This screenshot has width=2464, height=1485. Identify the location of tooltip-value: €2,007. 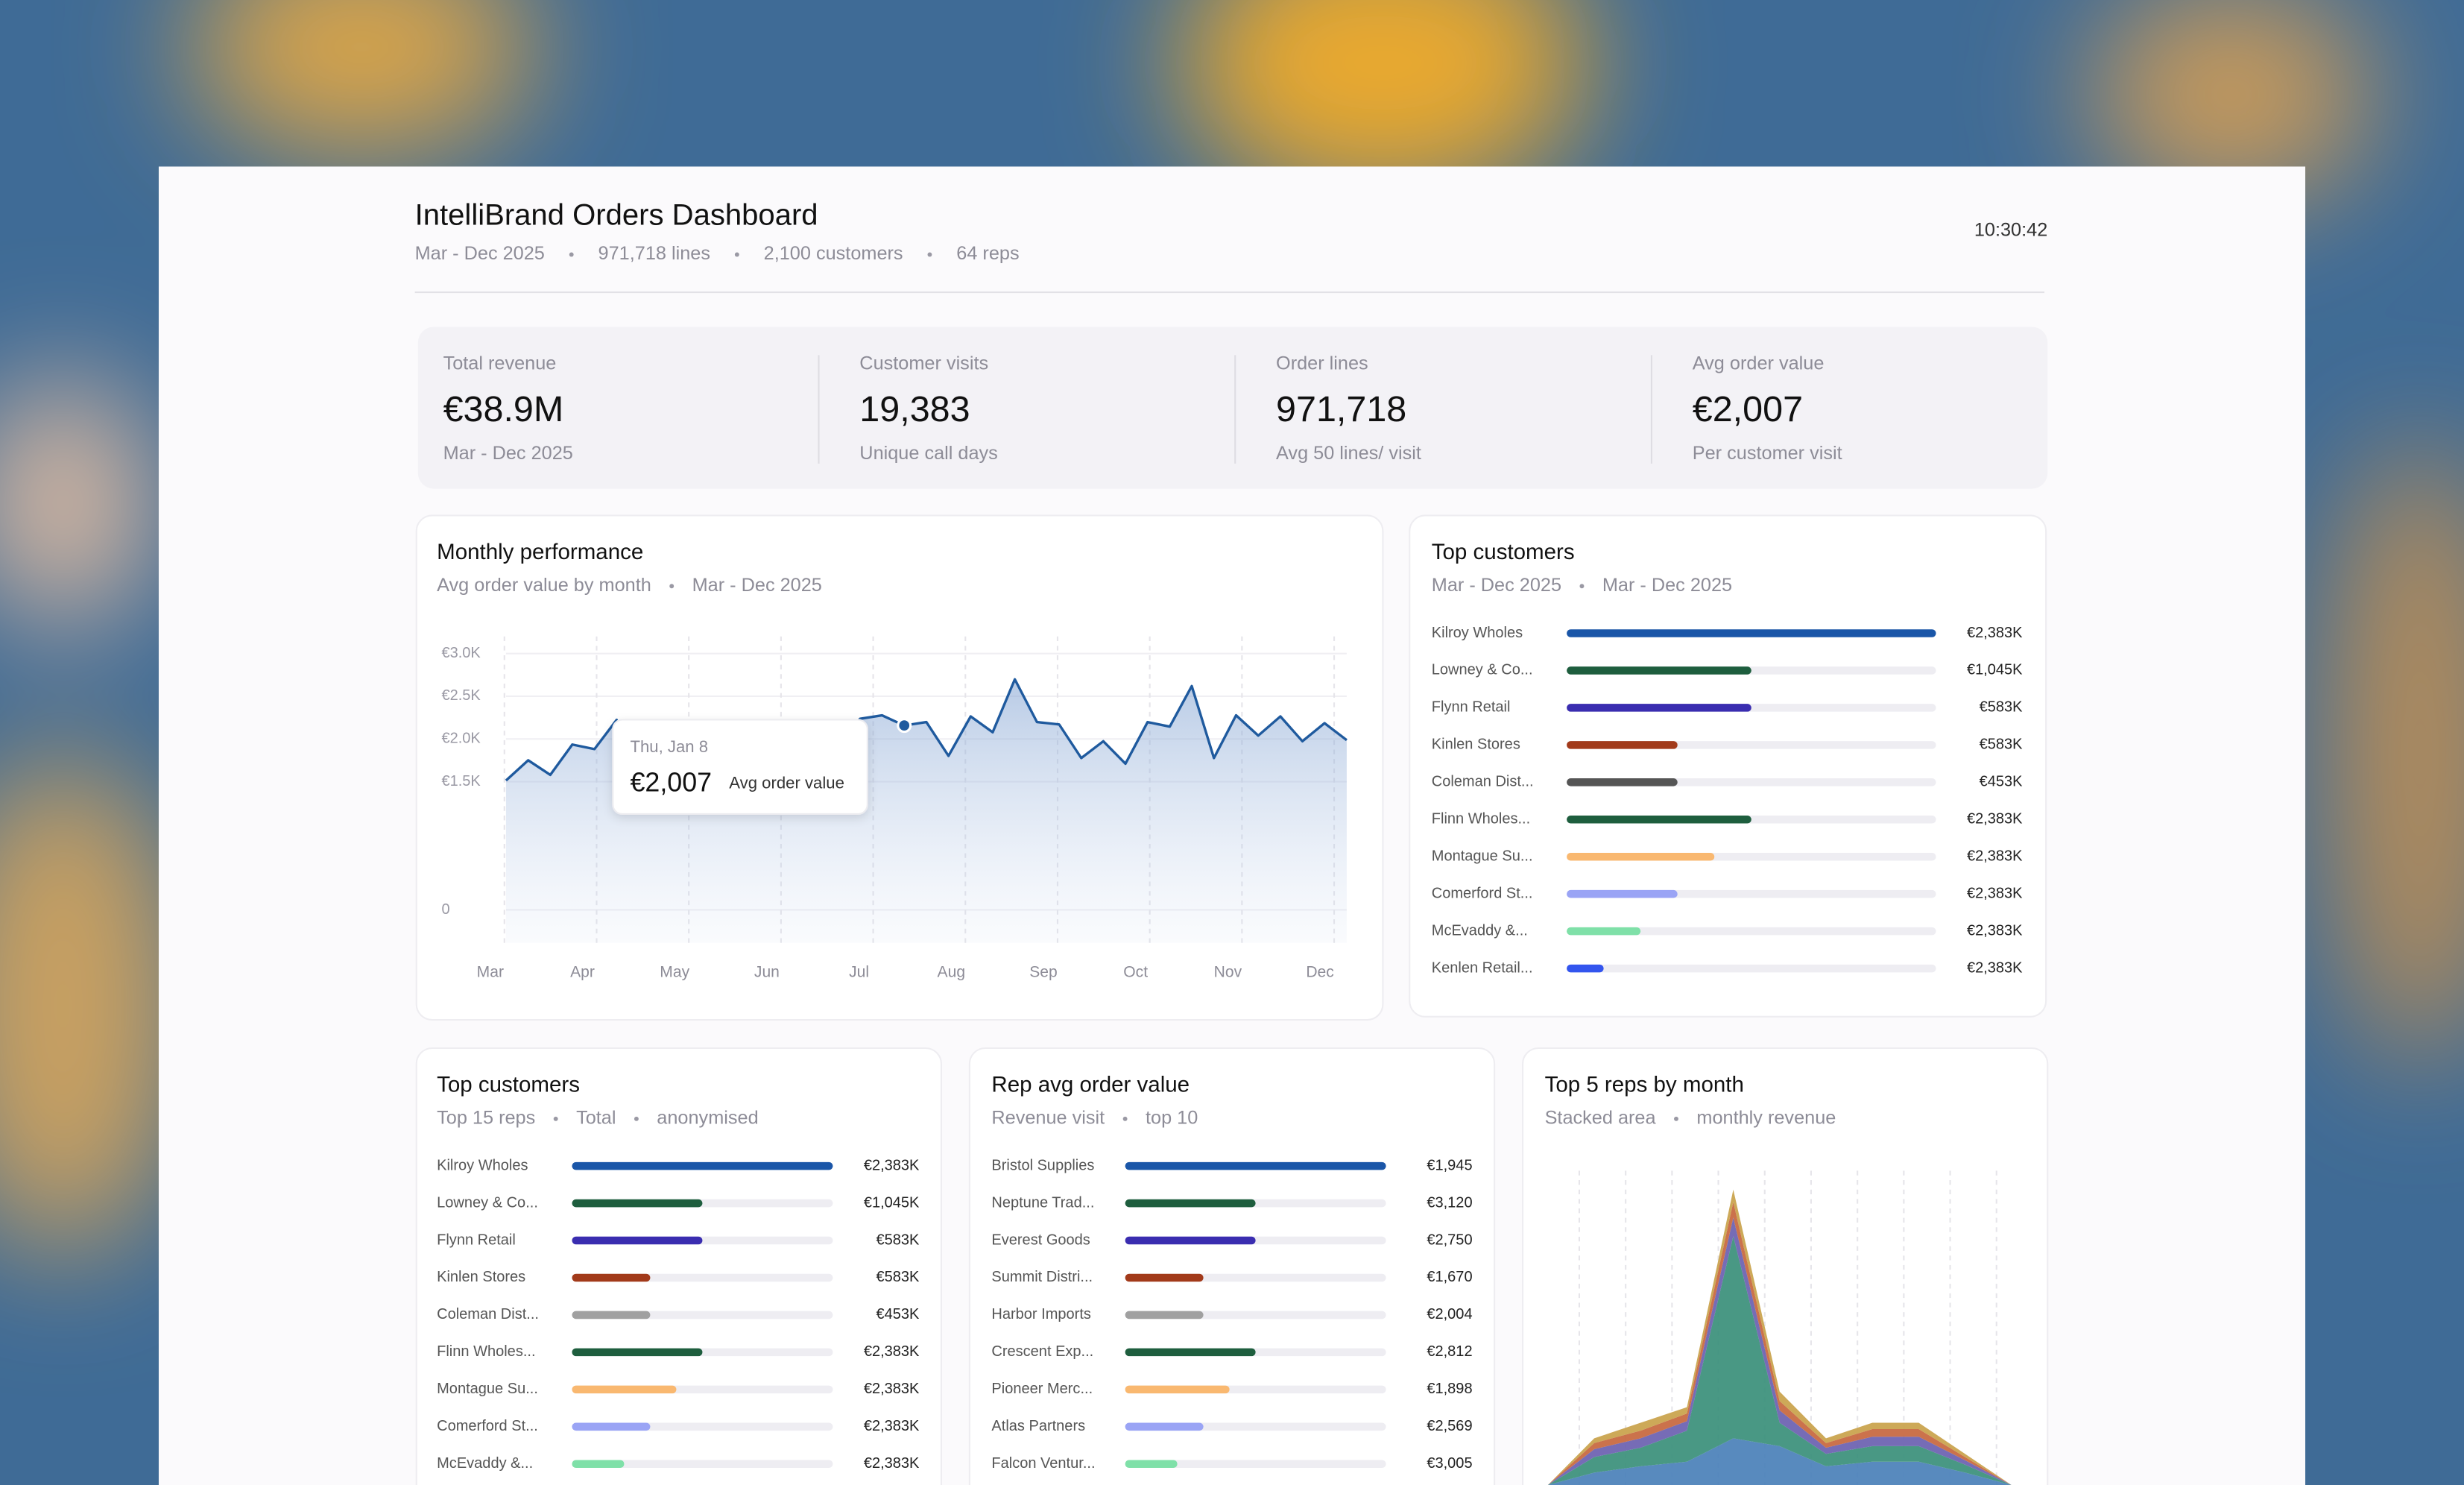
(671, 782).